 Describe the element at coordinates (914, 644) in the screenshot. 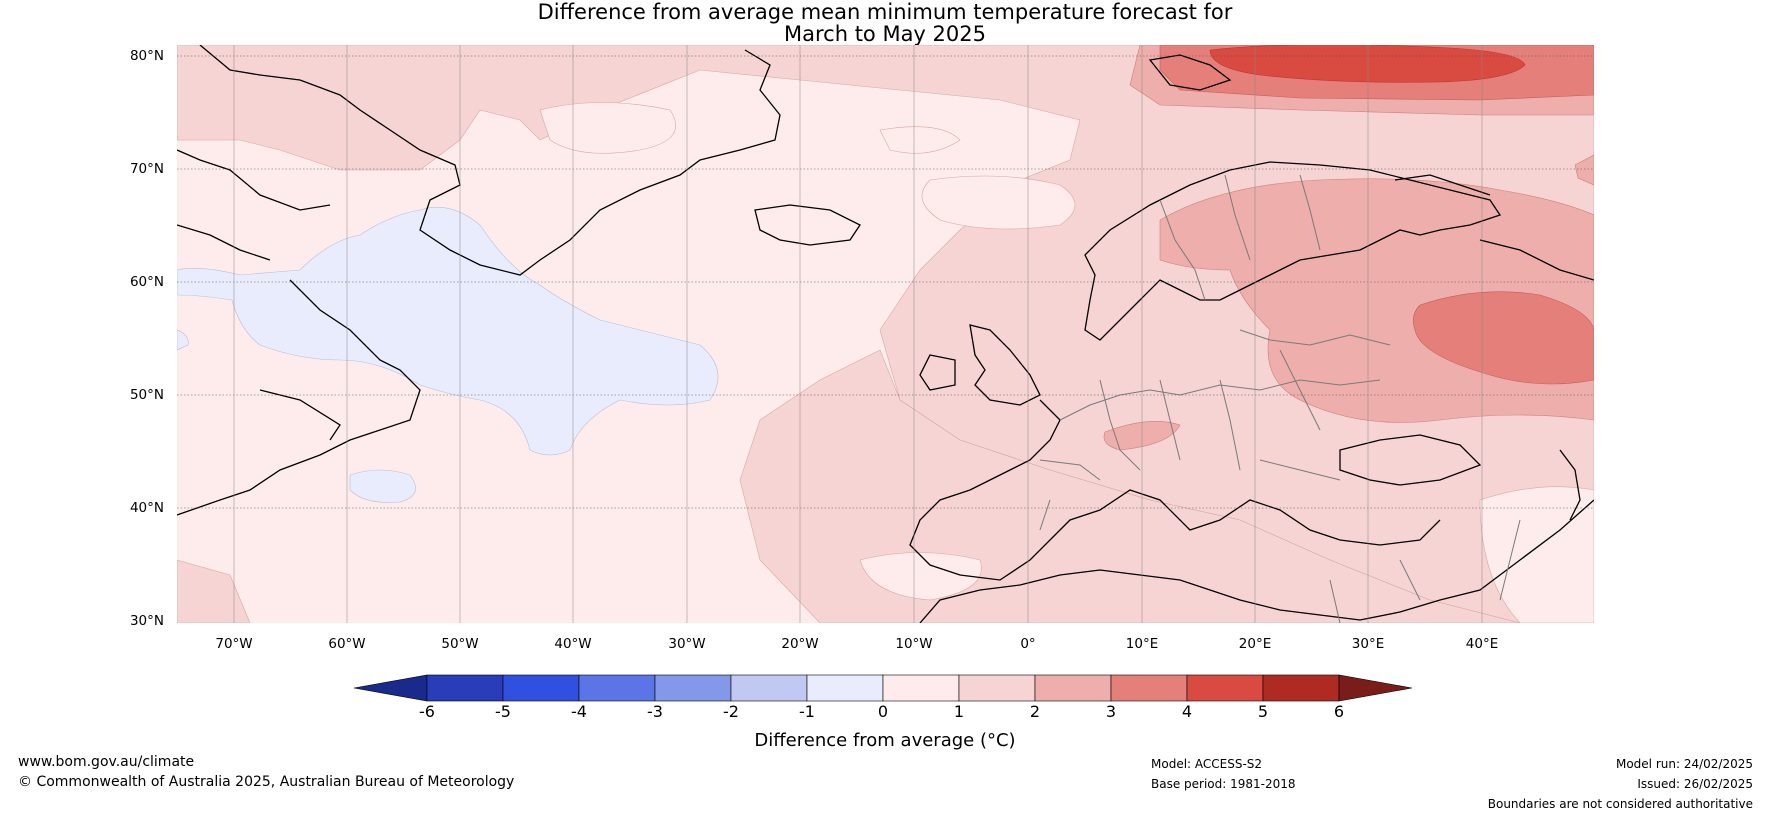

I see `lon-label-10w: 10°W` at that location.